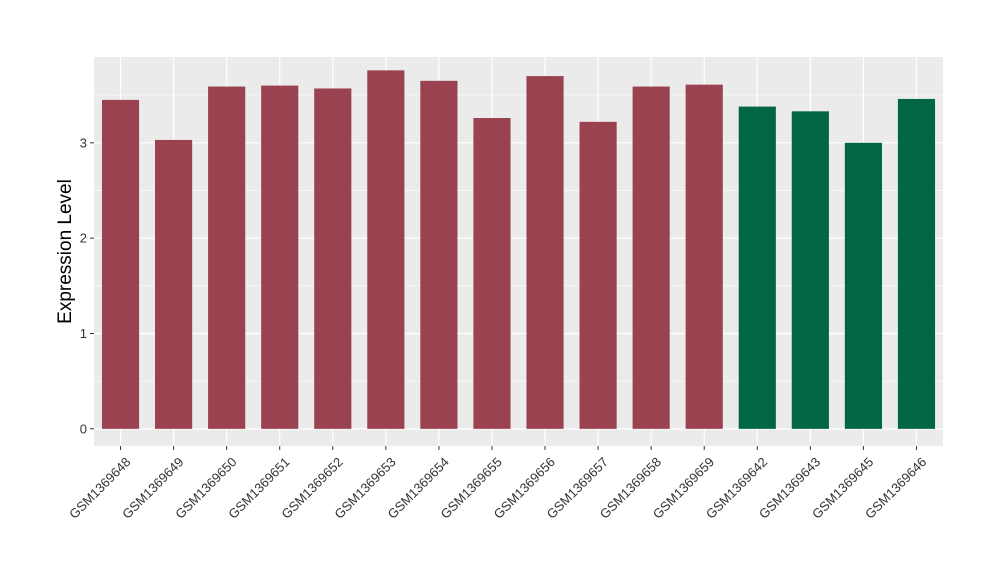  I want to click on bar-GSM1369657, so click(598, 275).